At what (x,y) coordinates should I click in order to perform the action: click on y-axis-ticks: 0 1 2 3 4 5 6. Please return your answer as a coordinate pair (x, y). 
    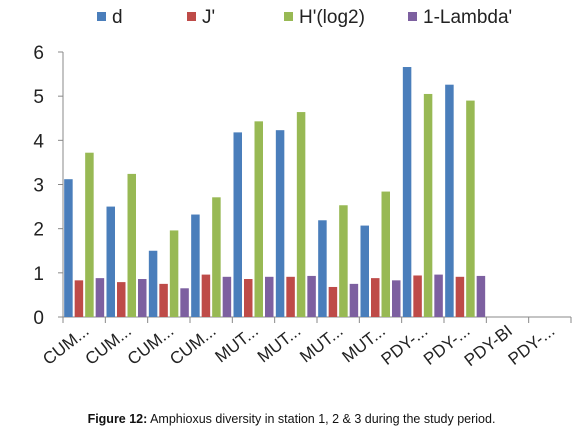
    Looking at the image, I should click on (48, 186).